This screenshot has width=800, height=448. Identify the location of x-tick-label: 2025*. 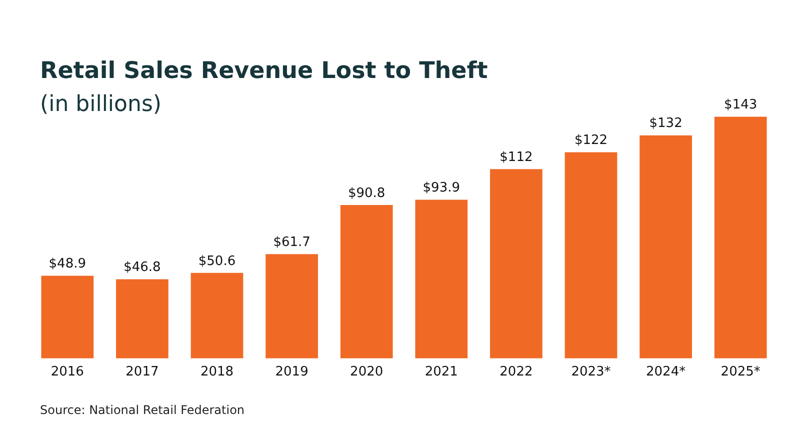
(740, 372).